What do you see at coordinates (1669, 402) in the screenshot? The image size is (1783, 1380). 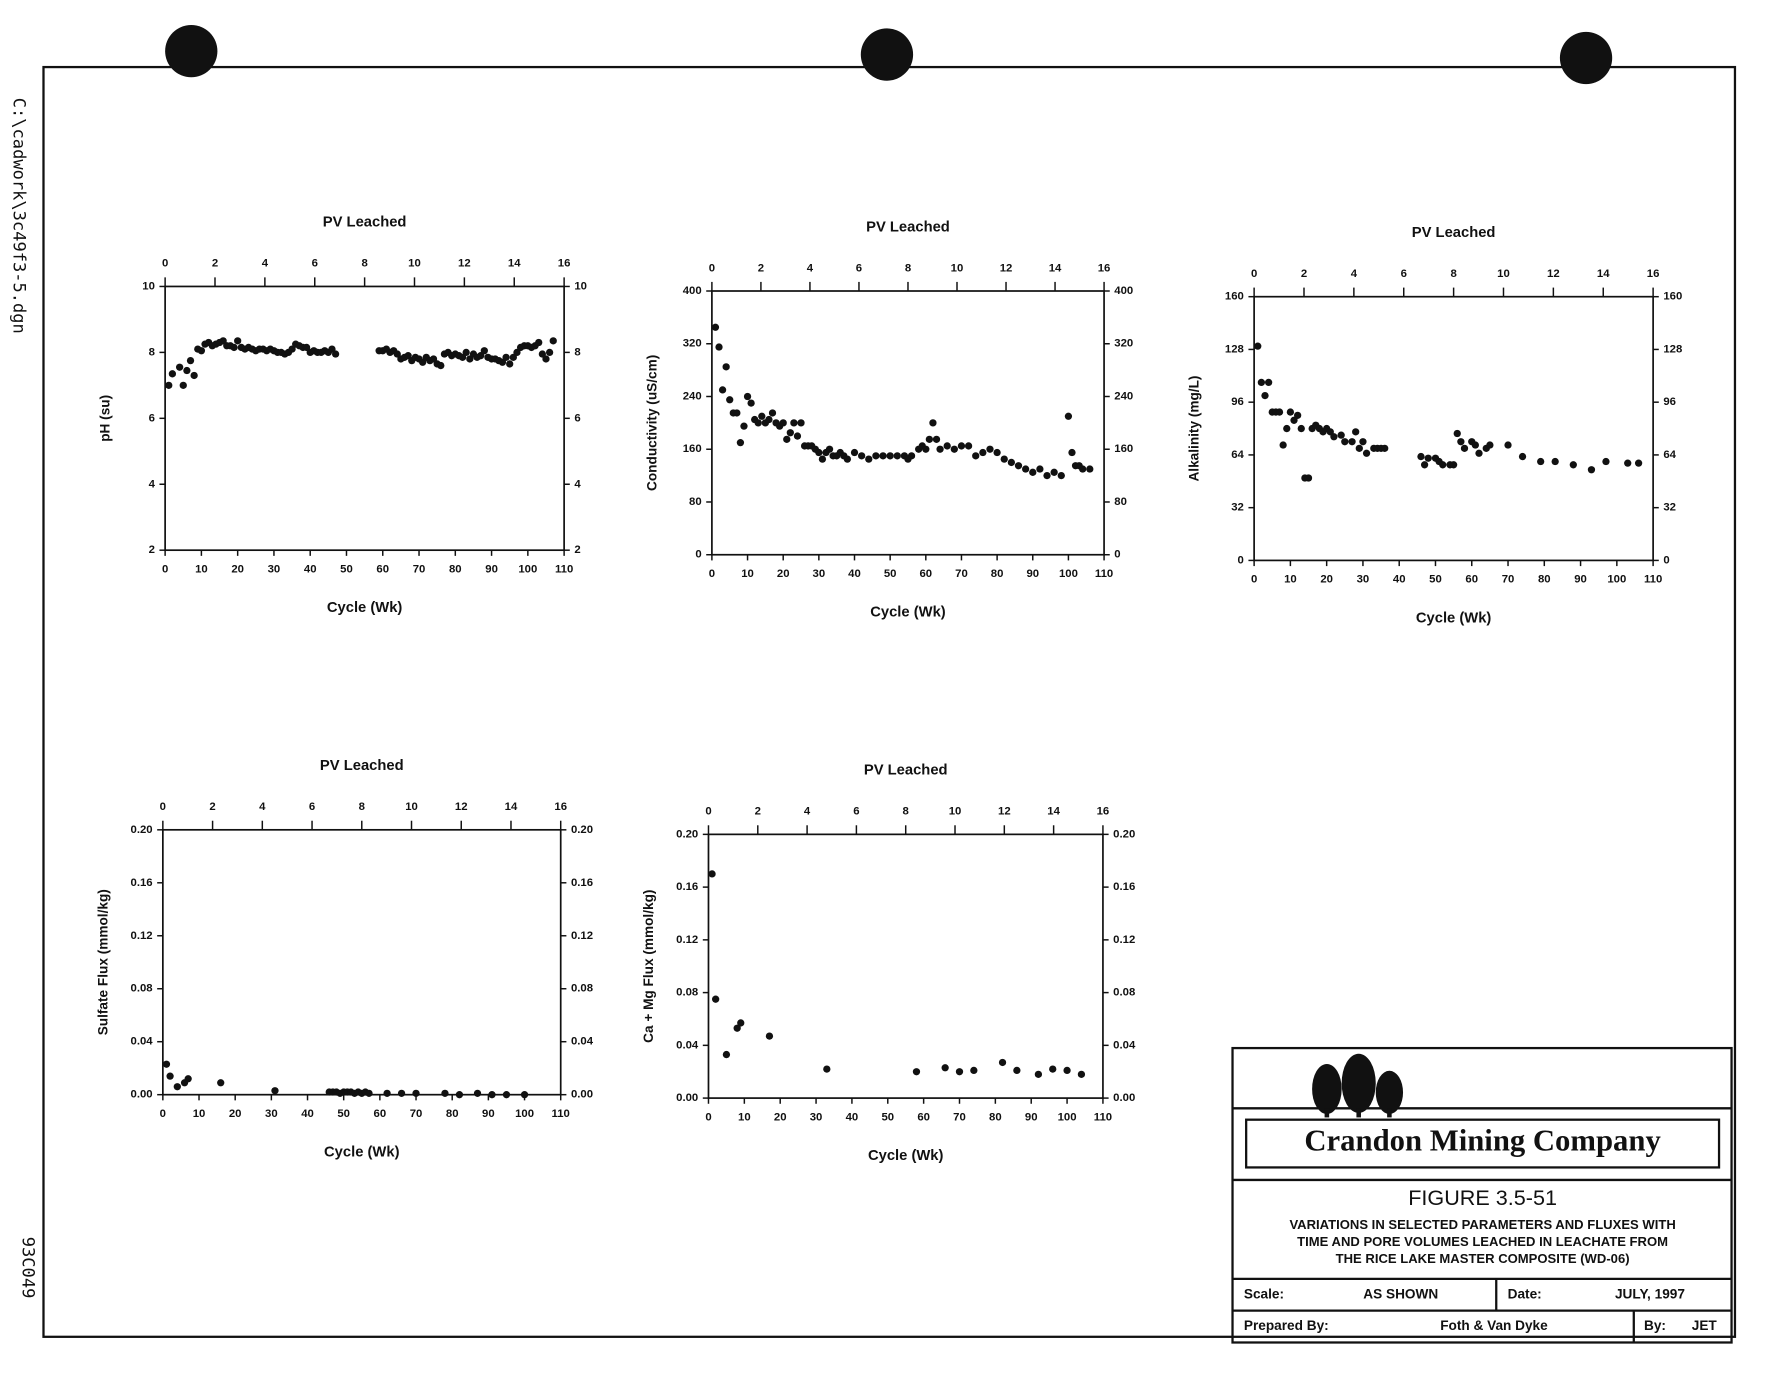 I see `y2-tick-label: 96` at bounding box center [1669, 402].